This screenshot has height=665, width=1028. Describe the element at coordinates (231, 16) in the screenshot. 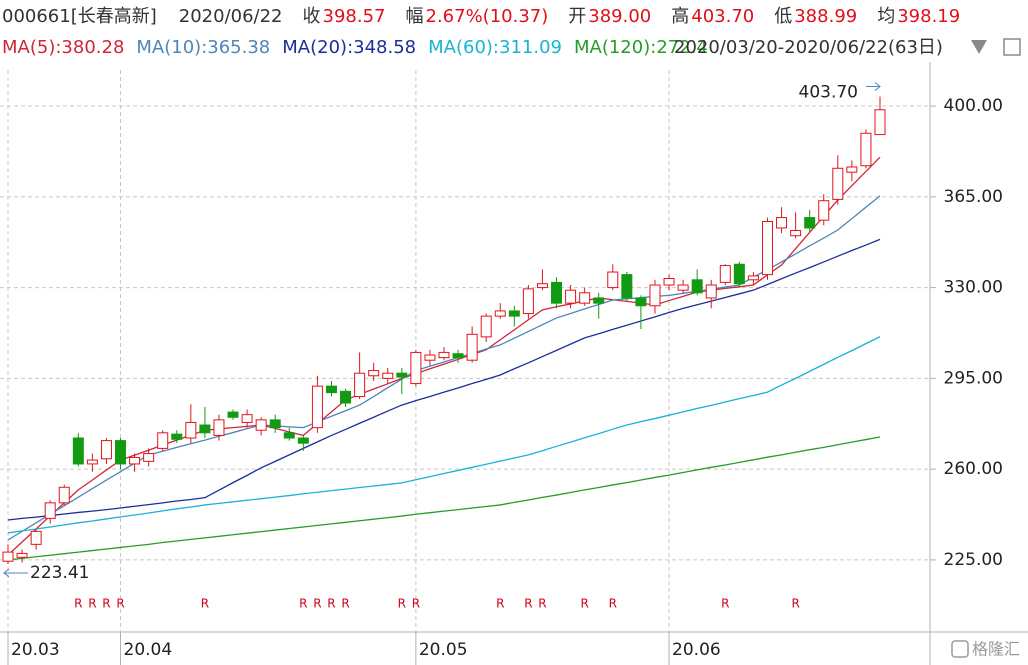

I see `quote-date: 2020/06/22` at that location.